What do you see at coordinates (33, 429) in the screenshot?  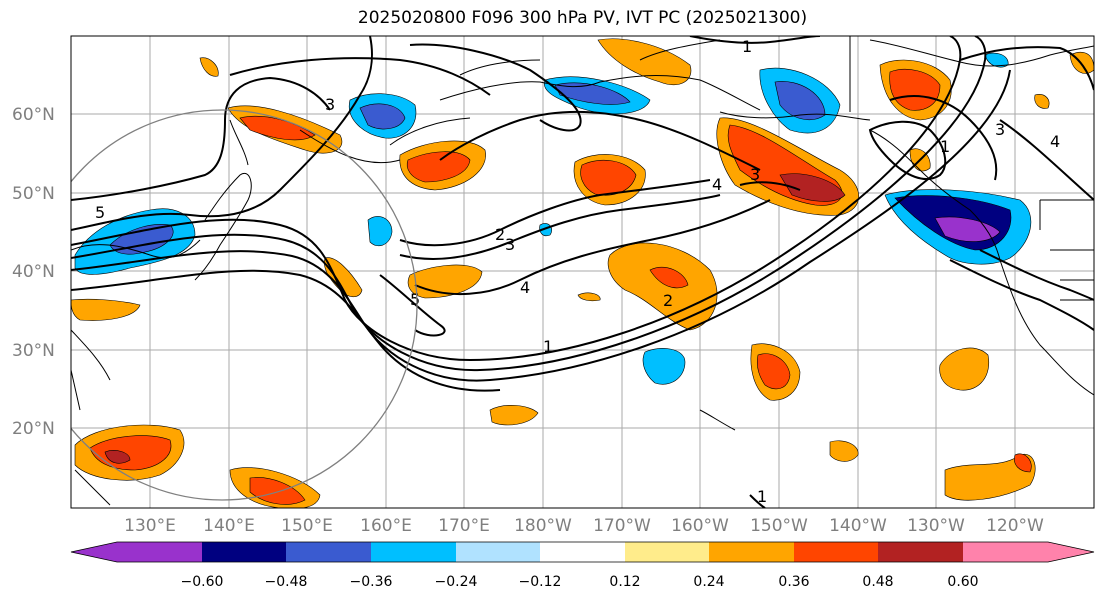 I see `lat-label: 20°N` at bounding box center [33, 429].